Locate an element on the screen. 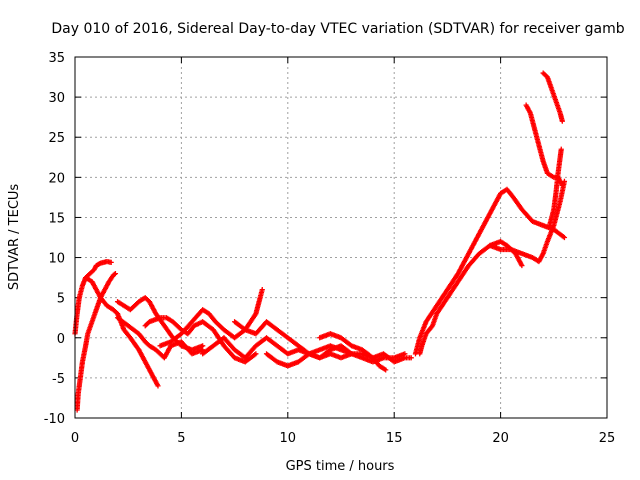 This screenshot has height=480, width=640. x-tick-labels: 0 5 10 15 20 25 is located at coordinates (343, 438).